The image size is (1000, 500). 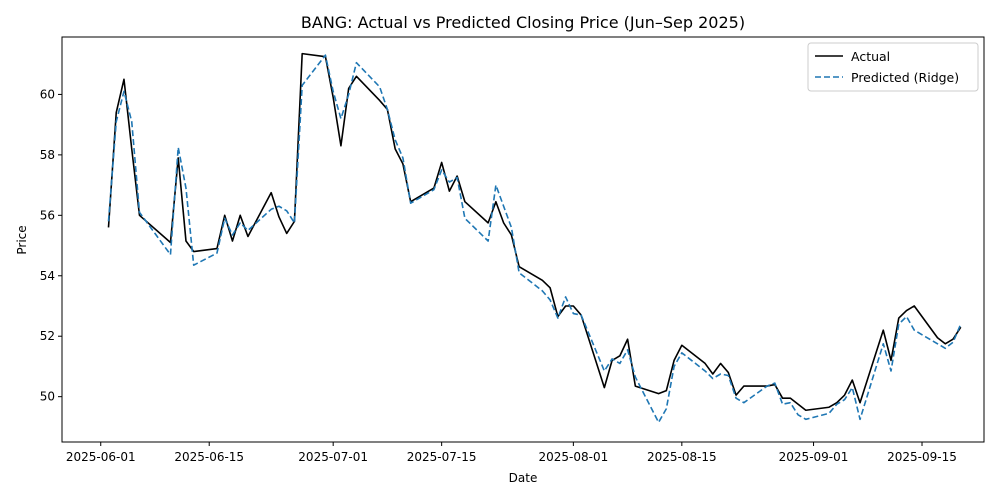 I want to click on x-tick-label: 2025-09-01, so click(x=814, y=457).